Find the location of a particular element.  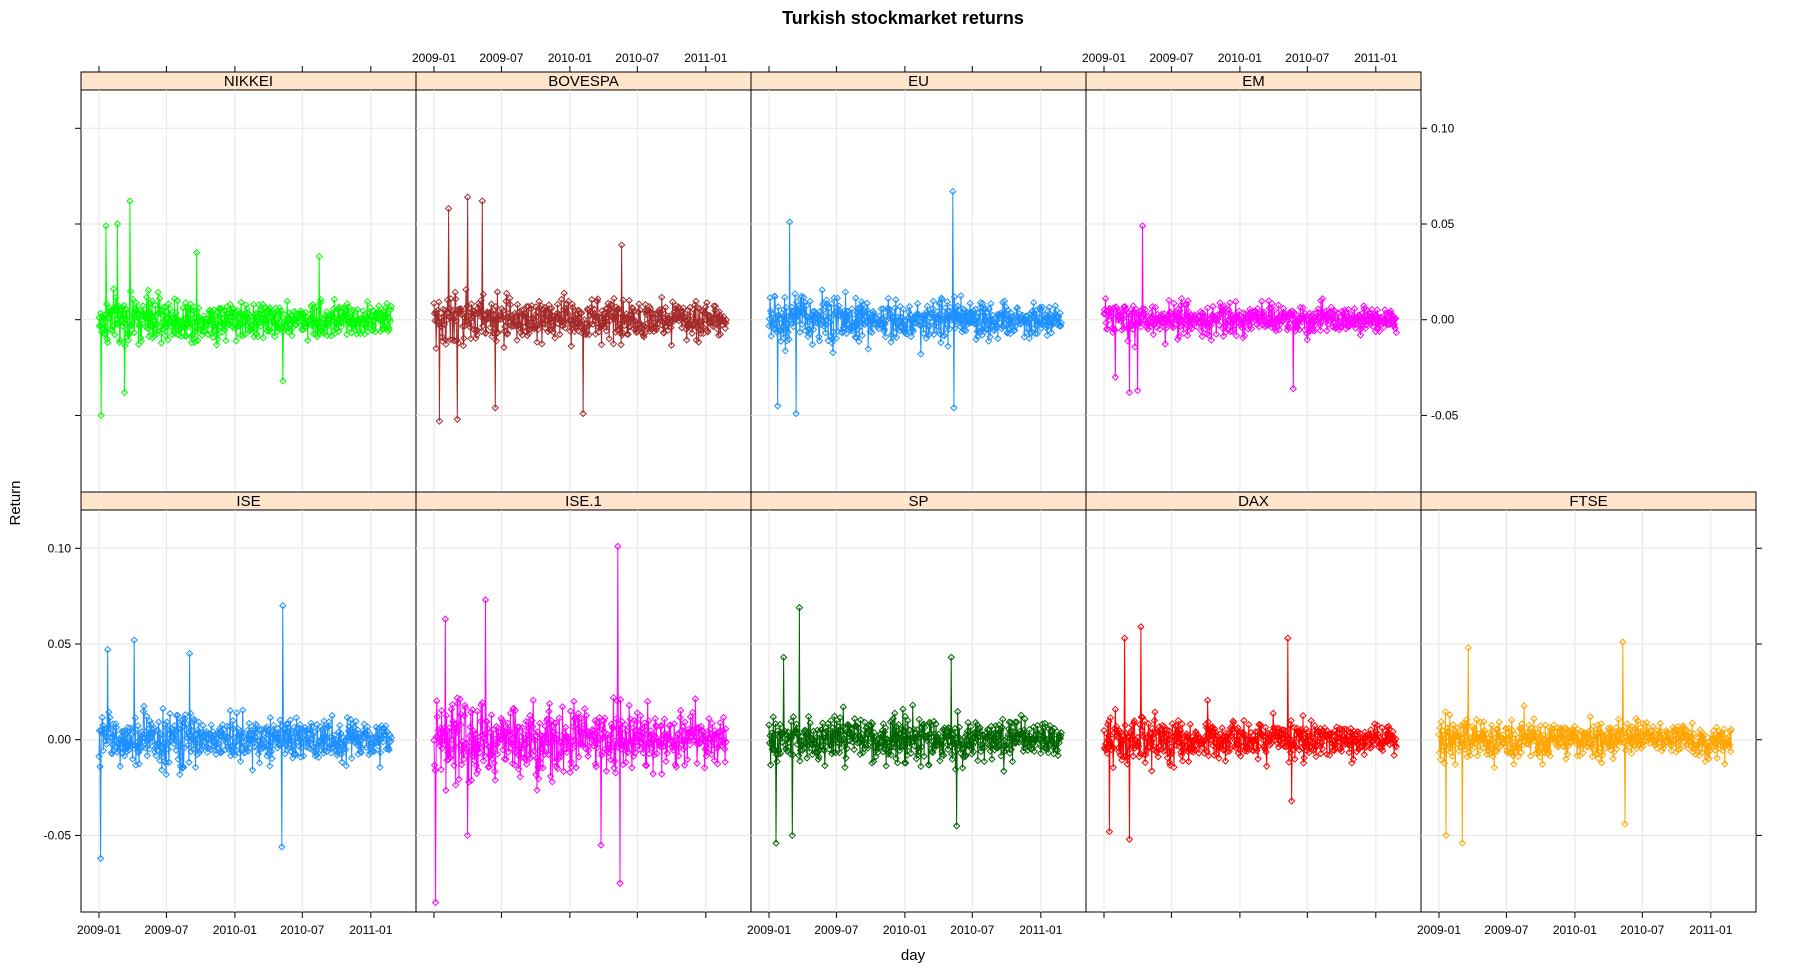

panel-frame is located at coordinates (1588, 702).